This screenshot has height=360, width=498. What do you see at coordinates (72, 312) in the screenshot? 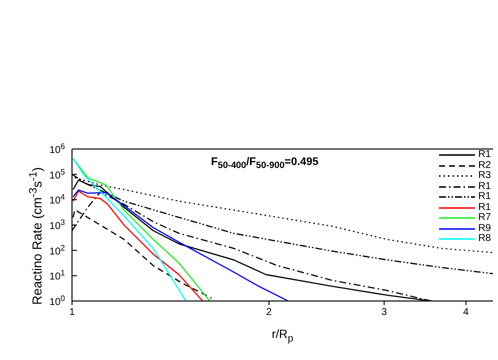
I see `x-tick-label: 1` at bounding box center [72, 312].